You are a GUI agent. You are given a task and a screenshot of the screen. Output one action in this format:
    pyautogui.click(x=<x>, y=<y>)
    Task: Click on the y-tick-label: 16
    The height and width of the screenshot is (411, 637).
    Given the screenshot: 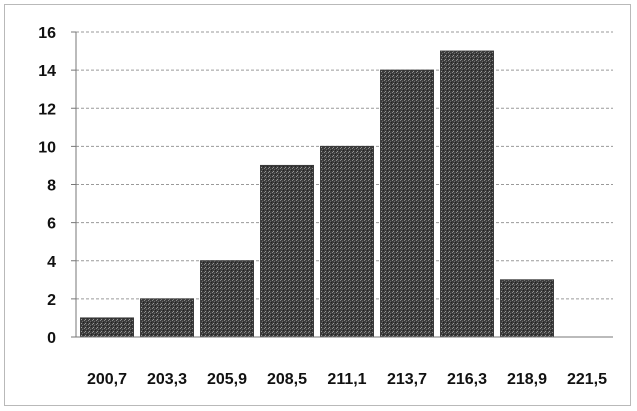 What is the action you would take?
    pyautogui.click(x=47, y=33)
    